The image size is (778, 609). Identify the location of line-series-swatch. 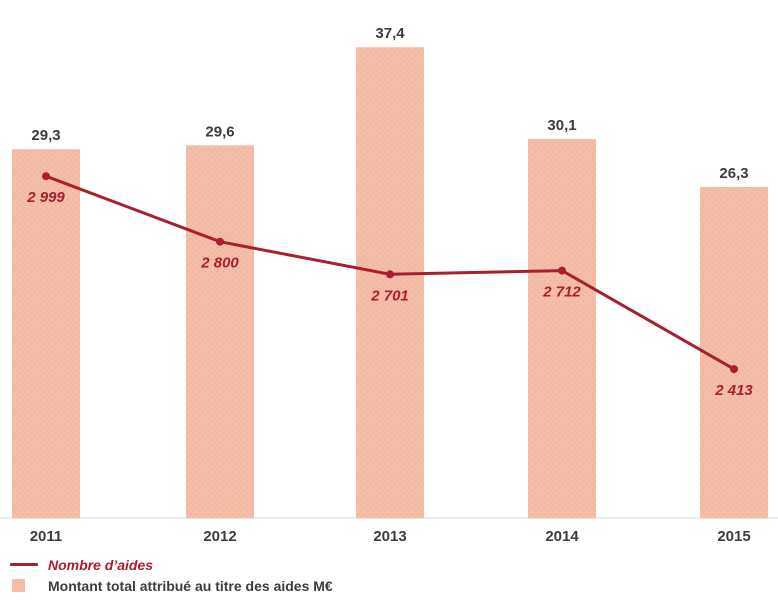
(24, 564).